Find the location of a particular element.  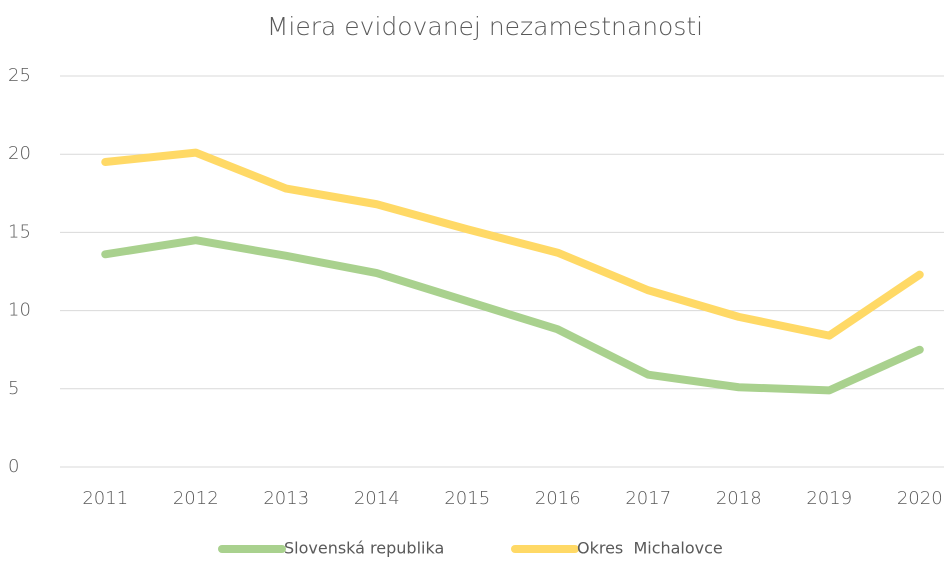

y-tick-label: 10 is located at coordinates (19, 310).